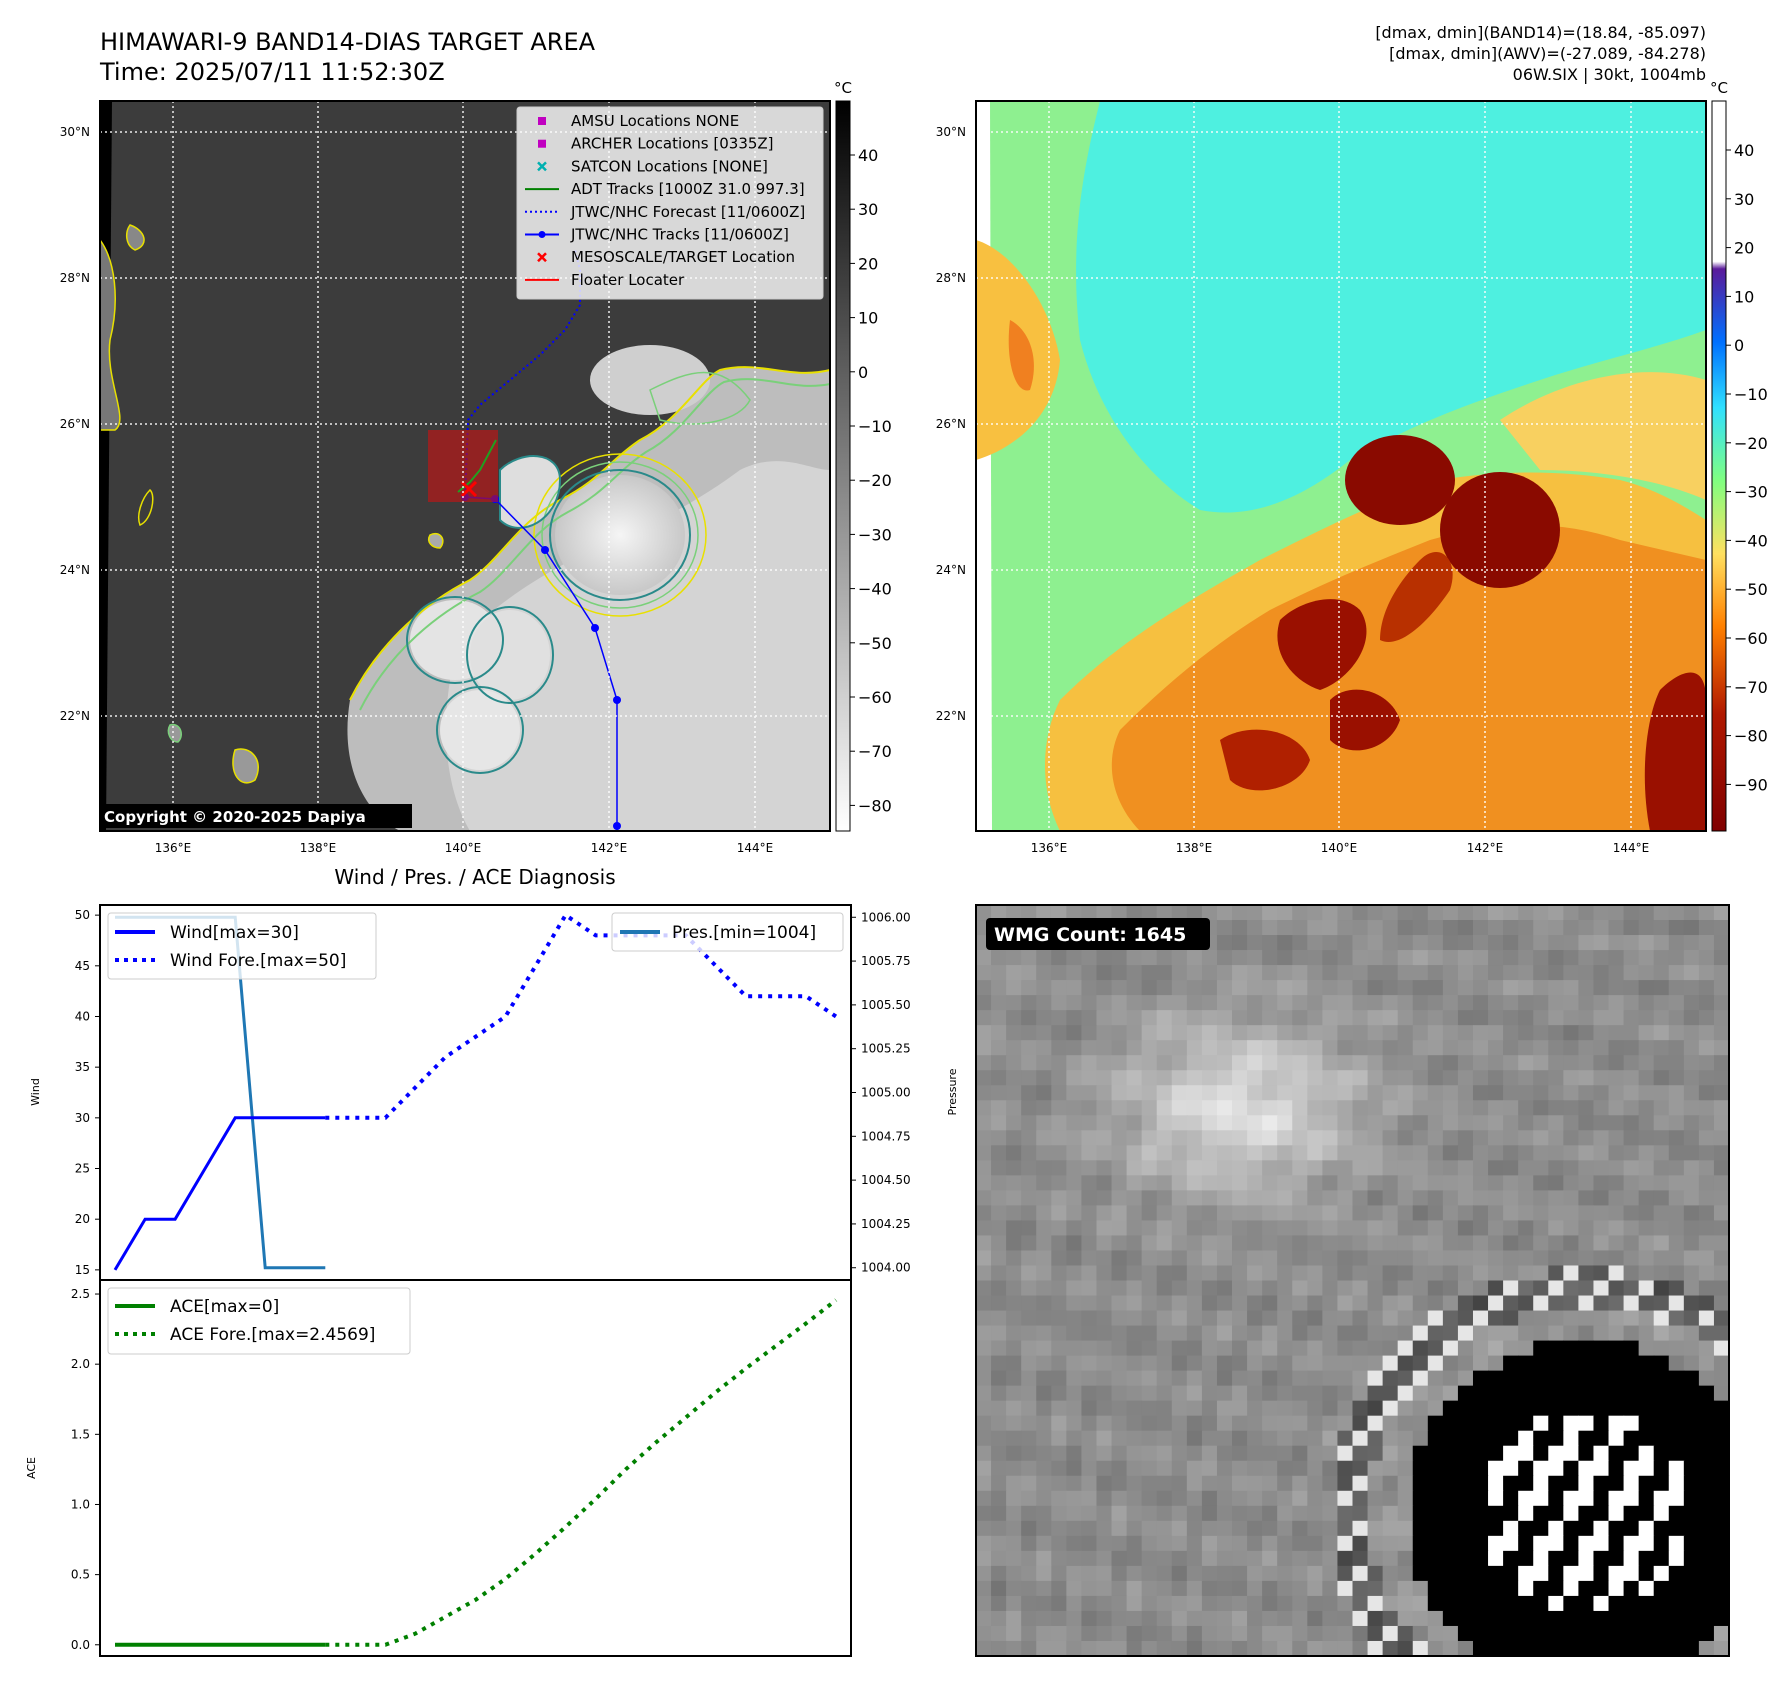 The width and height of the screenshot is (1792, 1690). Describe the element at coordinates (82, 1270) in the screenshot. I see `y-tick-label: 15` at that location.